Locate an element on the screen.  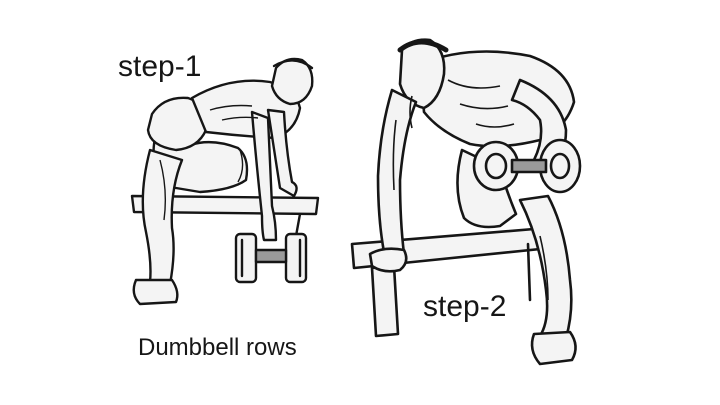
caption: Dumbbell rows is located at coordinates (217, 347).